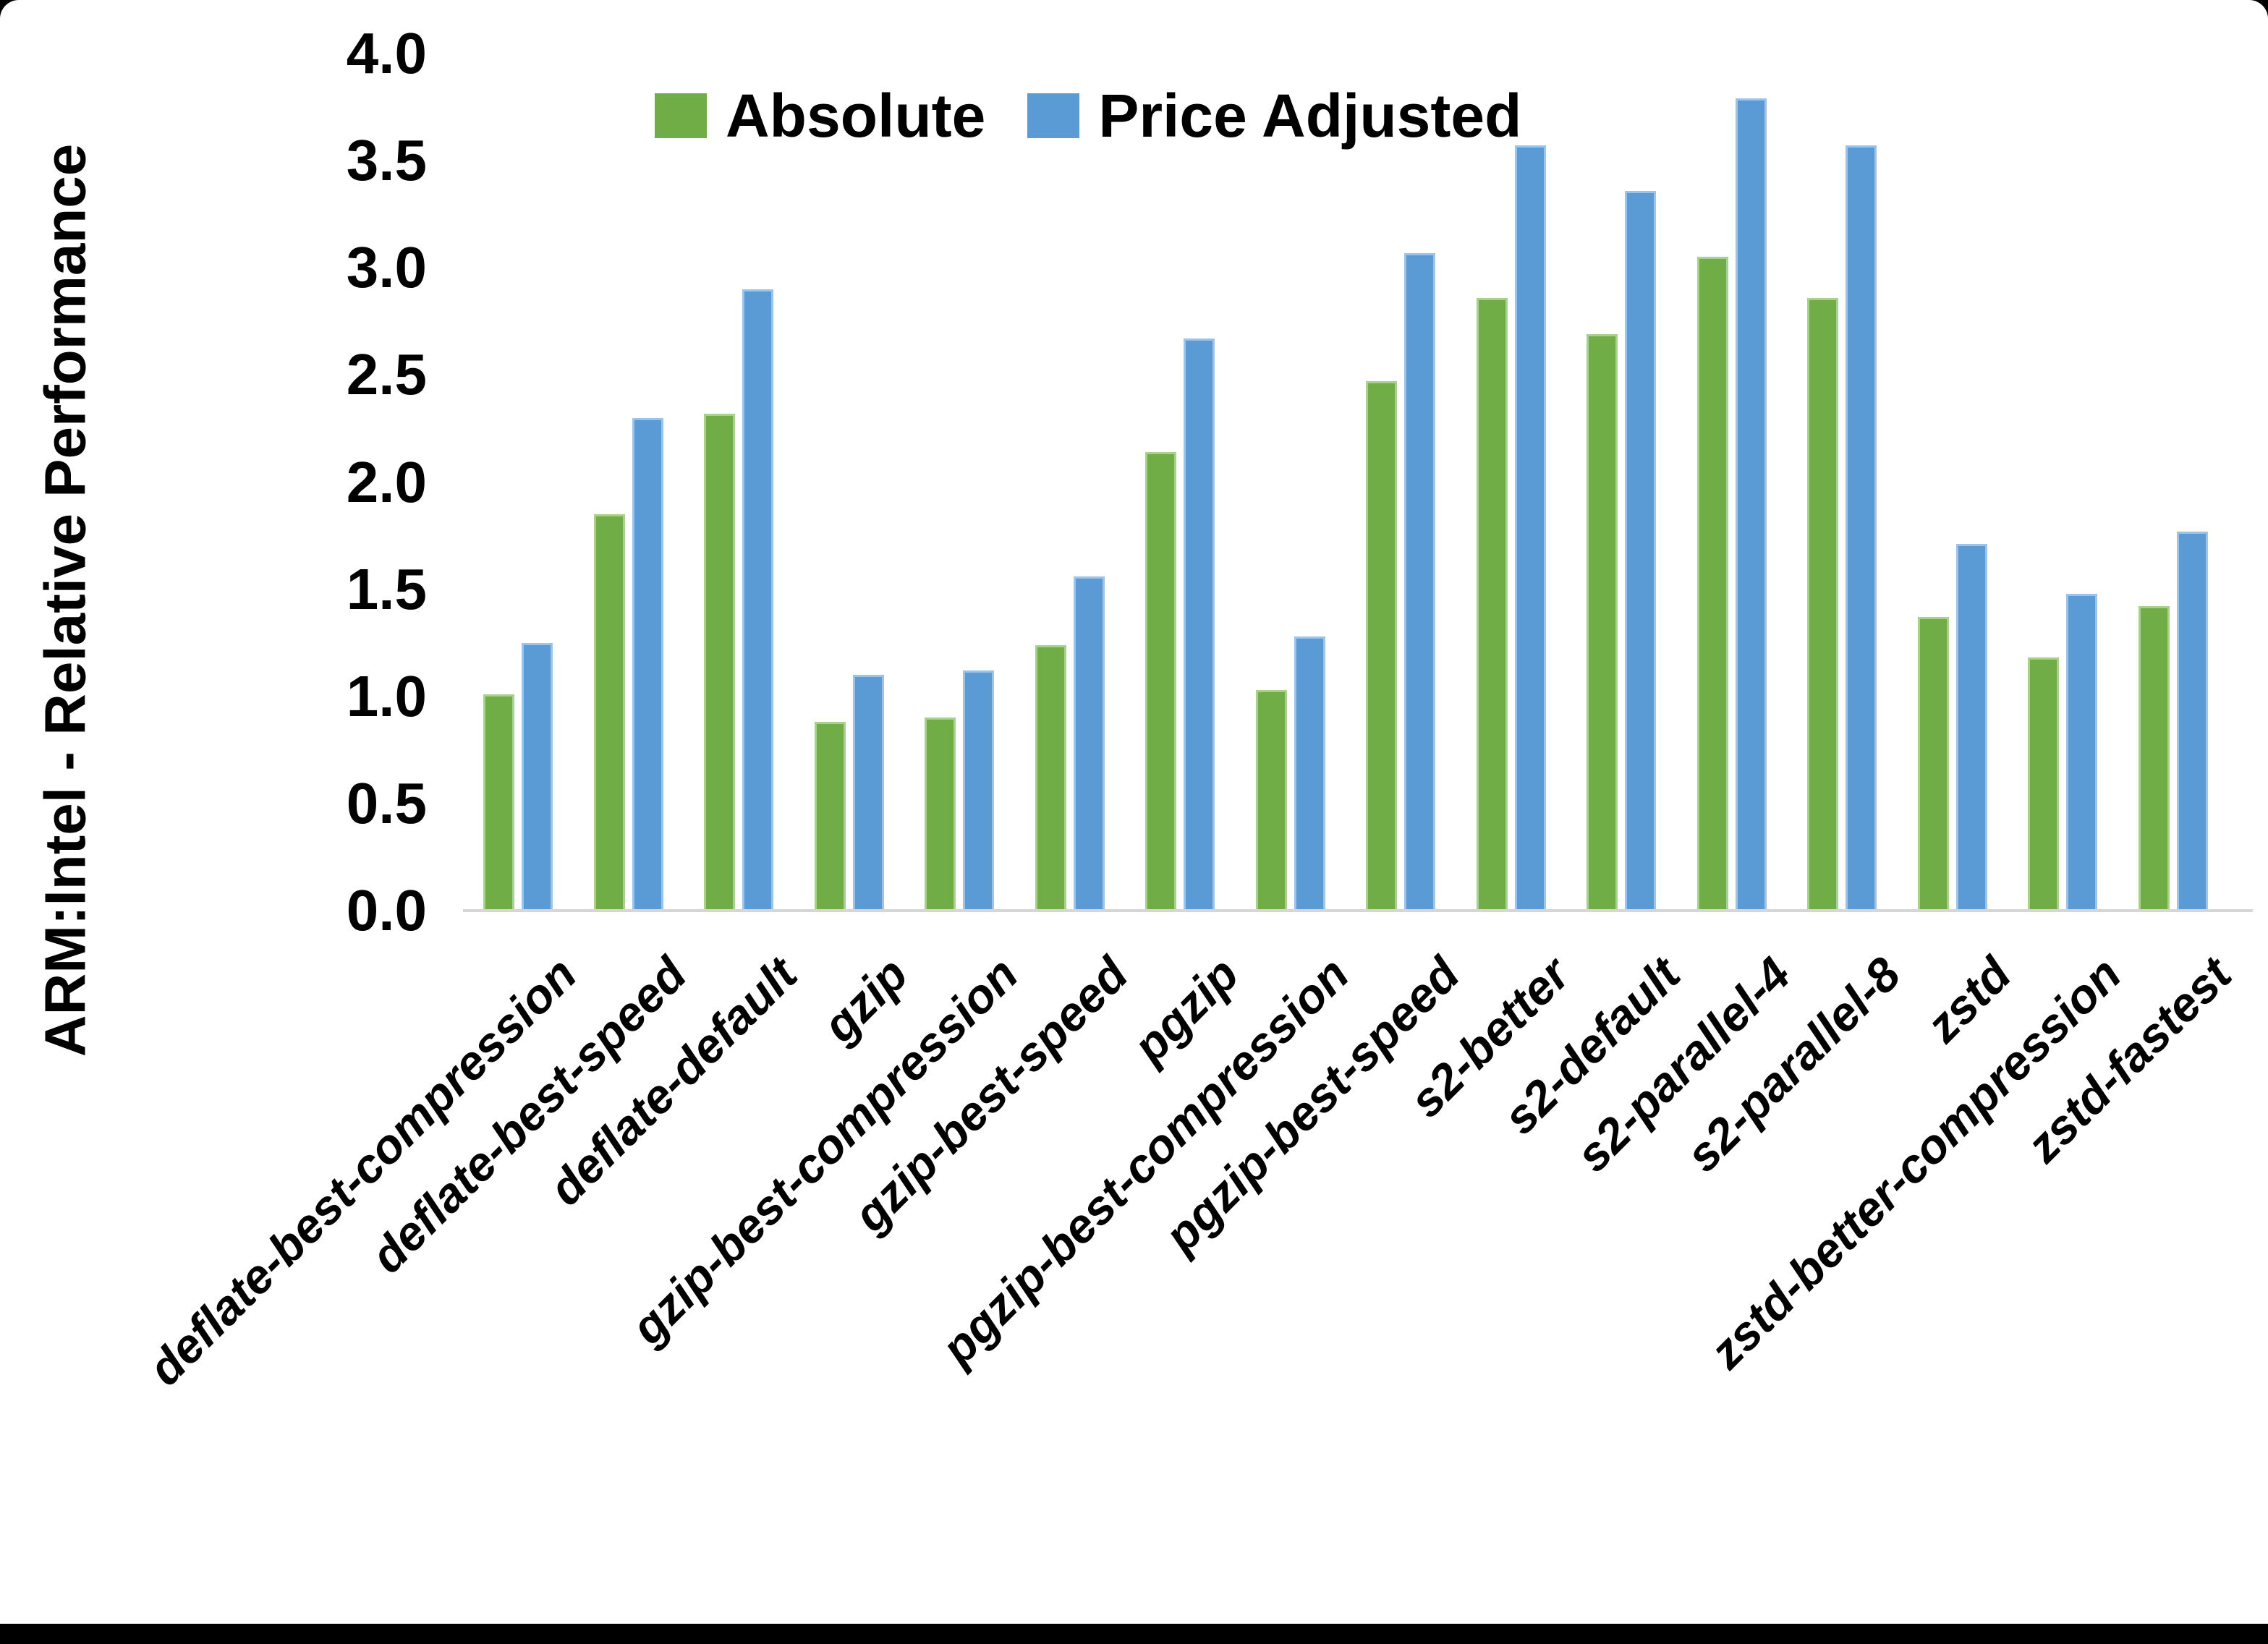 The image size is (2268, 1644). I want to click on bar-price-adjusted-zstd-fastest, so click(2192, 721).